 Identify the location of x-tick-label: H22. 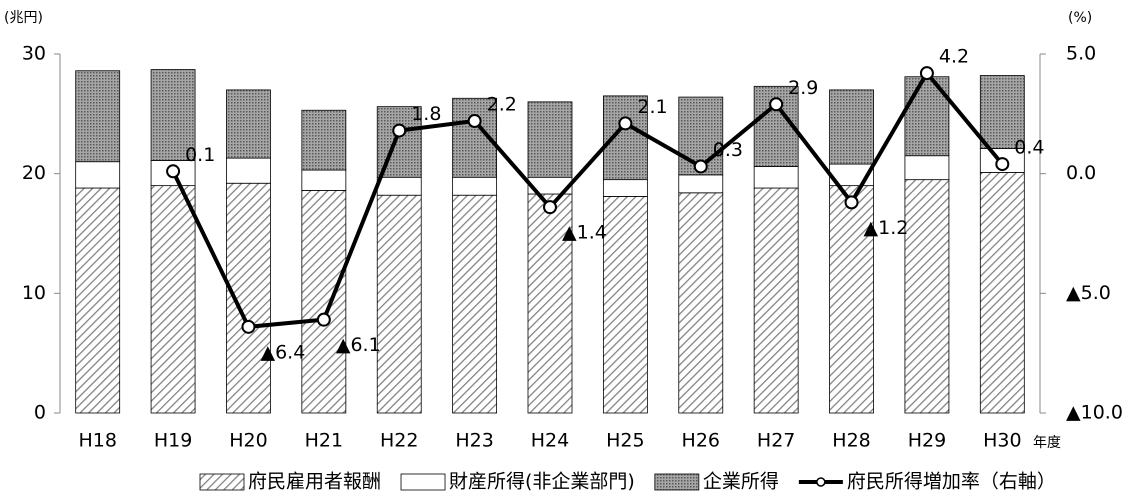
(399, 441).